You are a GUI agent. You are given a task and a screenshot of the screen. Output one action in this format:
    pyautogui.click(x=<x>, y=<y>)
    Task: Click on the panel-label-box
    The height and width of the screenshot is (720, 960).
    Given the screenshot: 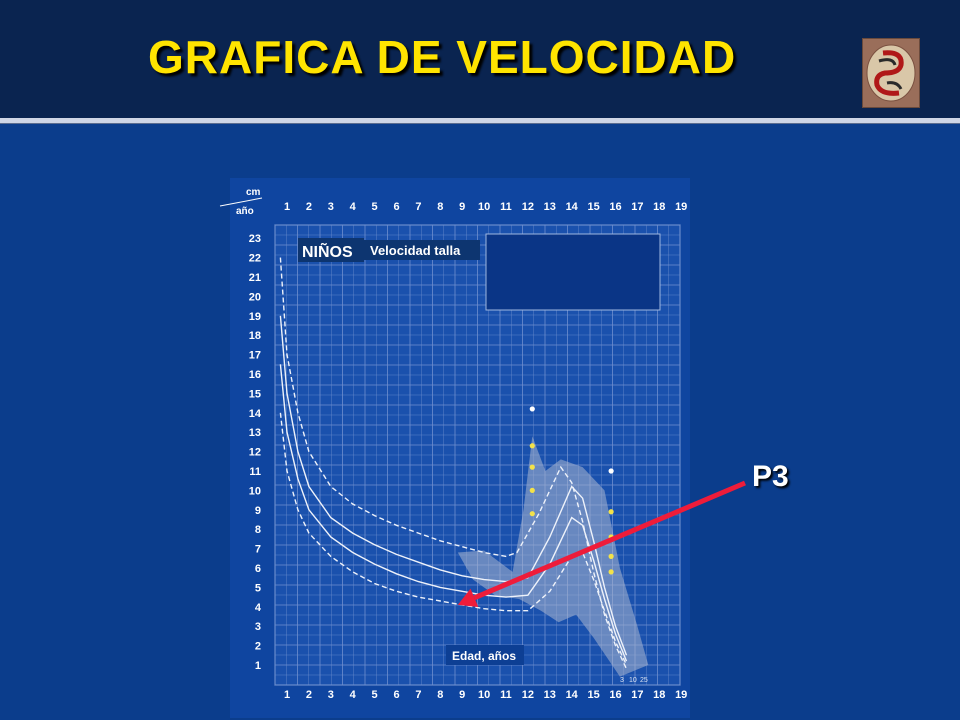 What is the action you would take?
    pyautogui.click(x=331, y=250)
    